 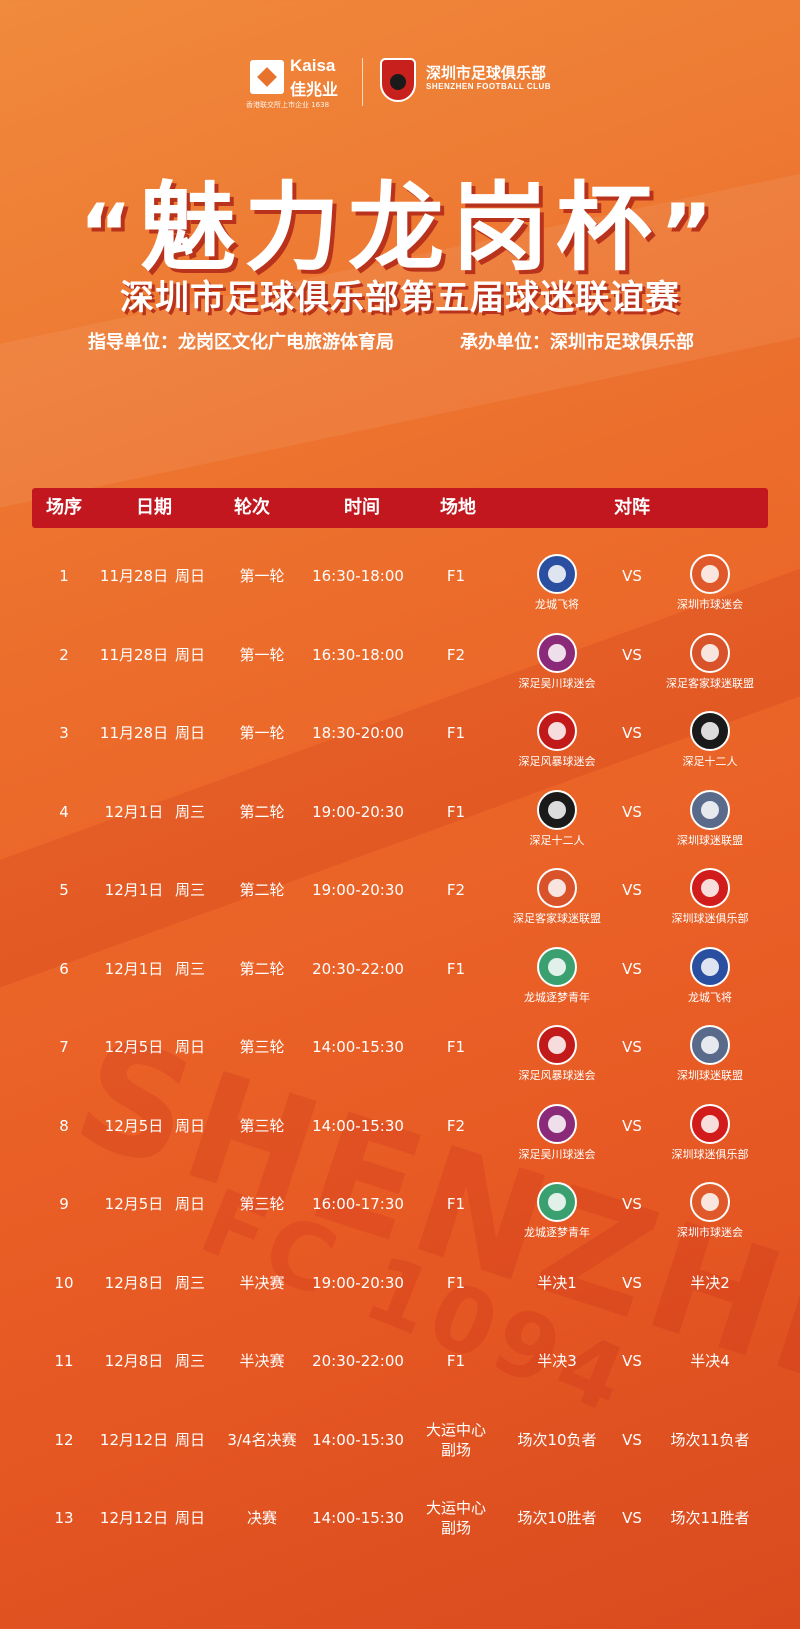 I want to click on team-b: 深圳市球迷会, so click(x=710, y=1211).